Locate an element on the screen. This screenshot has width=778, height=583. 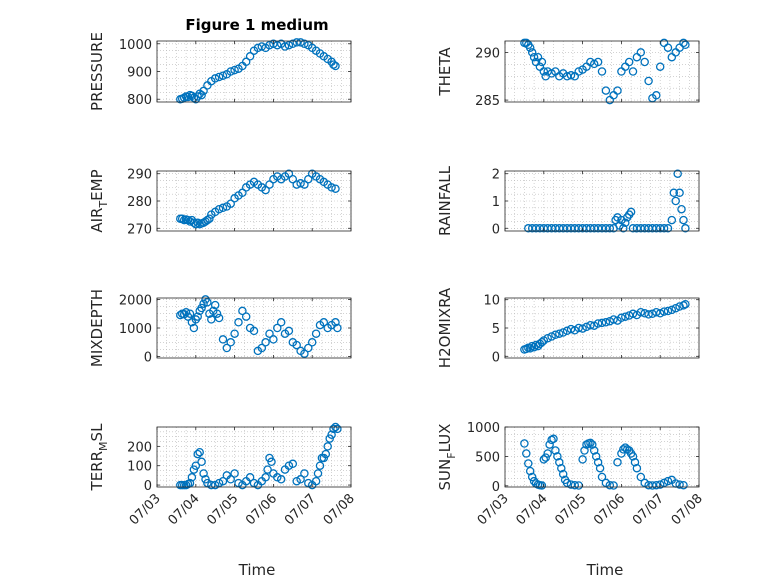
y-axis-label: TERRMSL is located at coordinates (99, 457).